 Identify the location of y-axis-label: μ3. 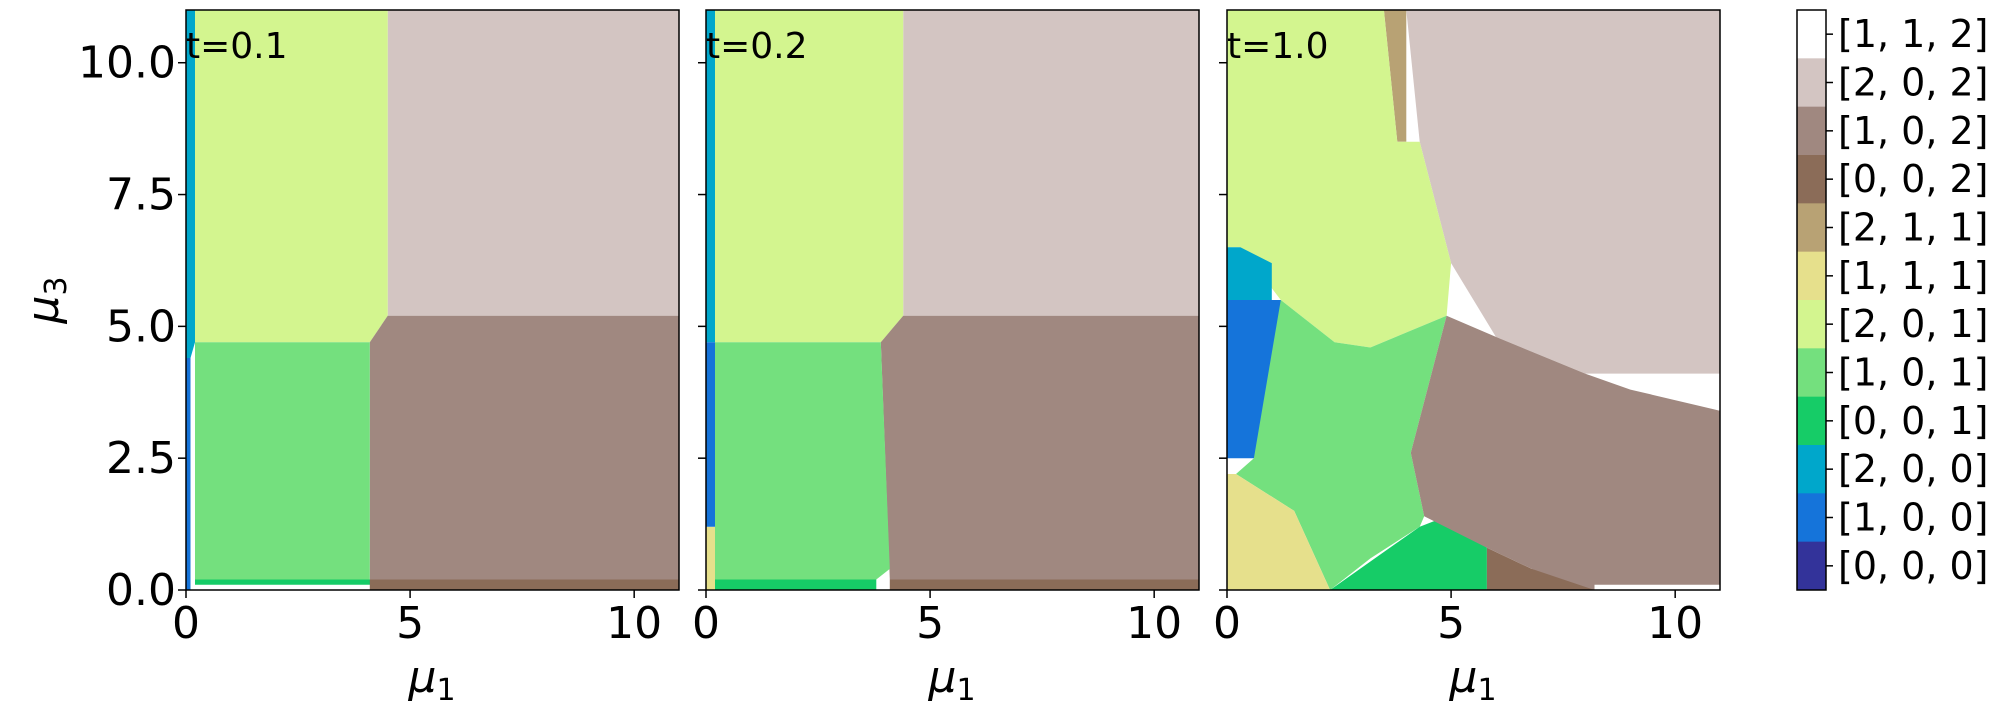
(46, 300).